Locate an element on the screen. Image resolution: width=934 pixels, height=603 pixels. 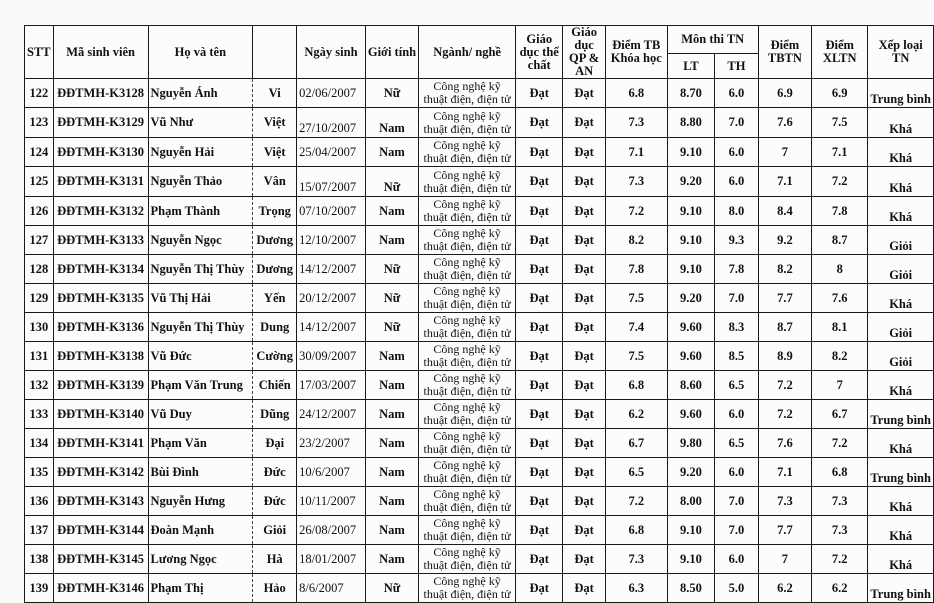
cell-stt: 122 is located at coordinates (39, 93).